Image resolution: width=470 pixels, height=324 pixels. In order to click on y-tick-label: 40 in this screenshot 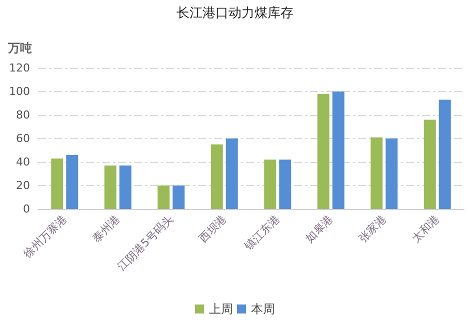, I will do `click(23, 162)`.